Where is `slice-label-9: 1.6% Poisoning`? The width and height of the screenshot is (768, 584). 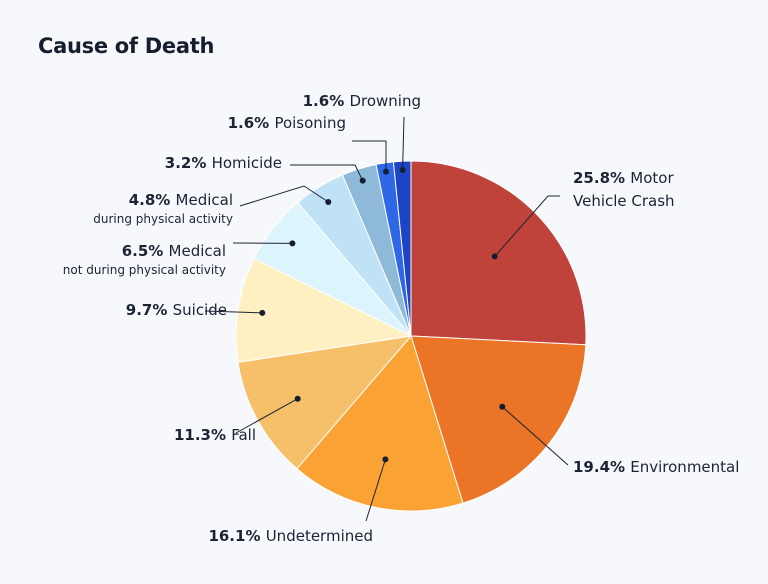
slice-label-9: 1.6% Poisoning is located at coordinates (287, 123).